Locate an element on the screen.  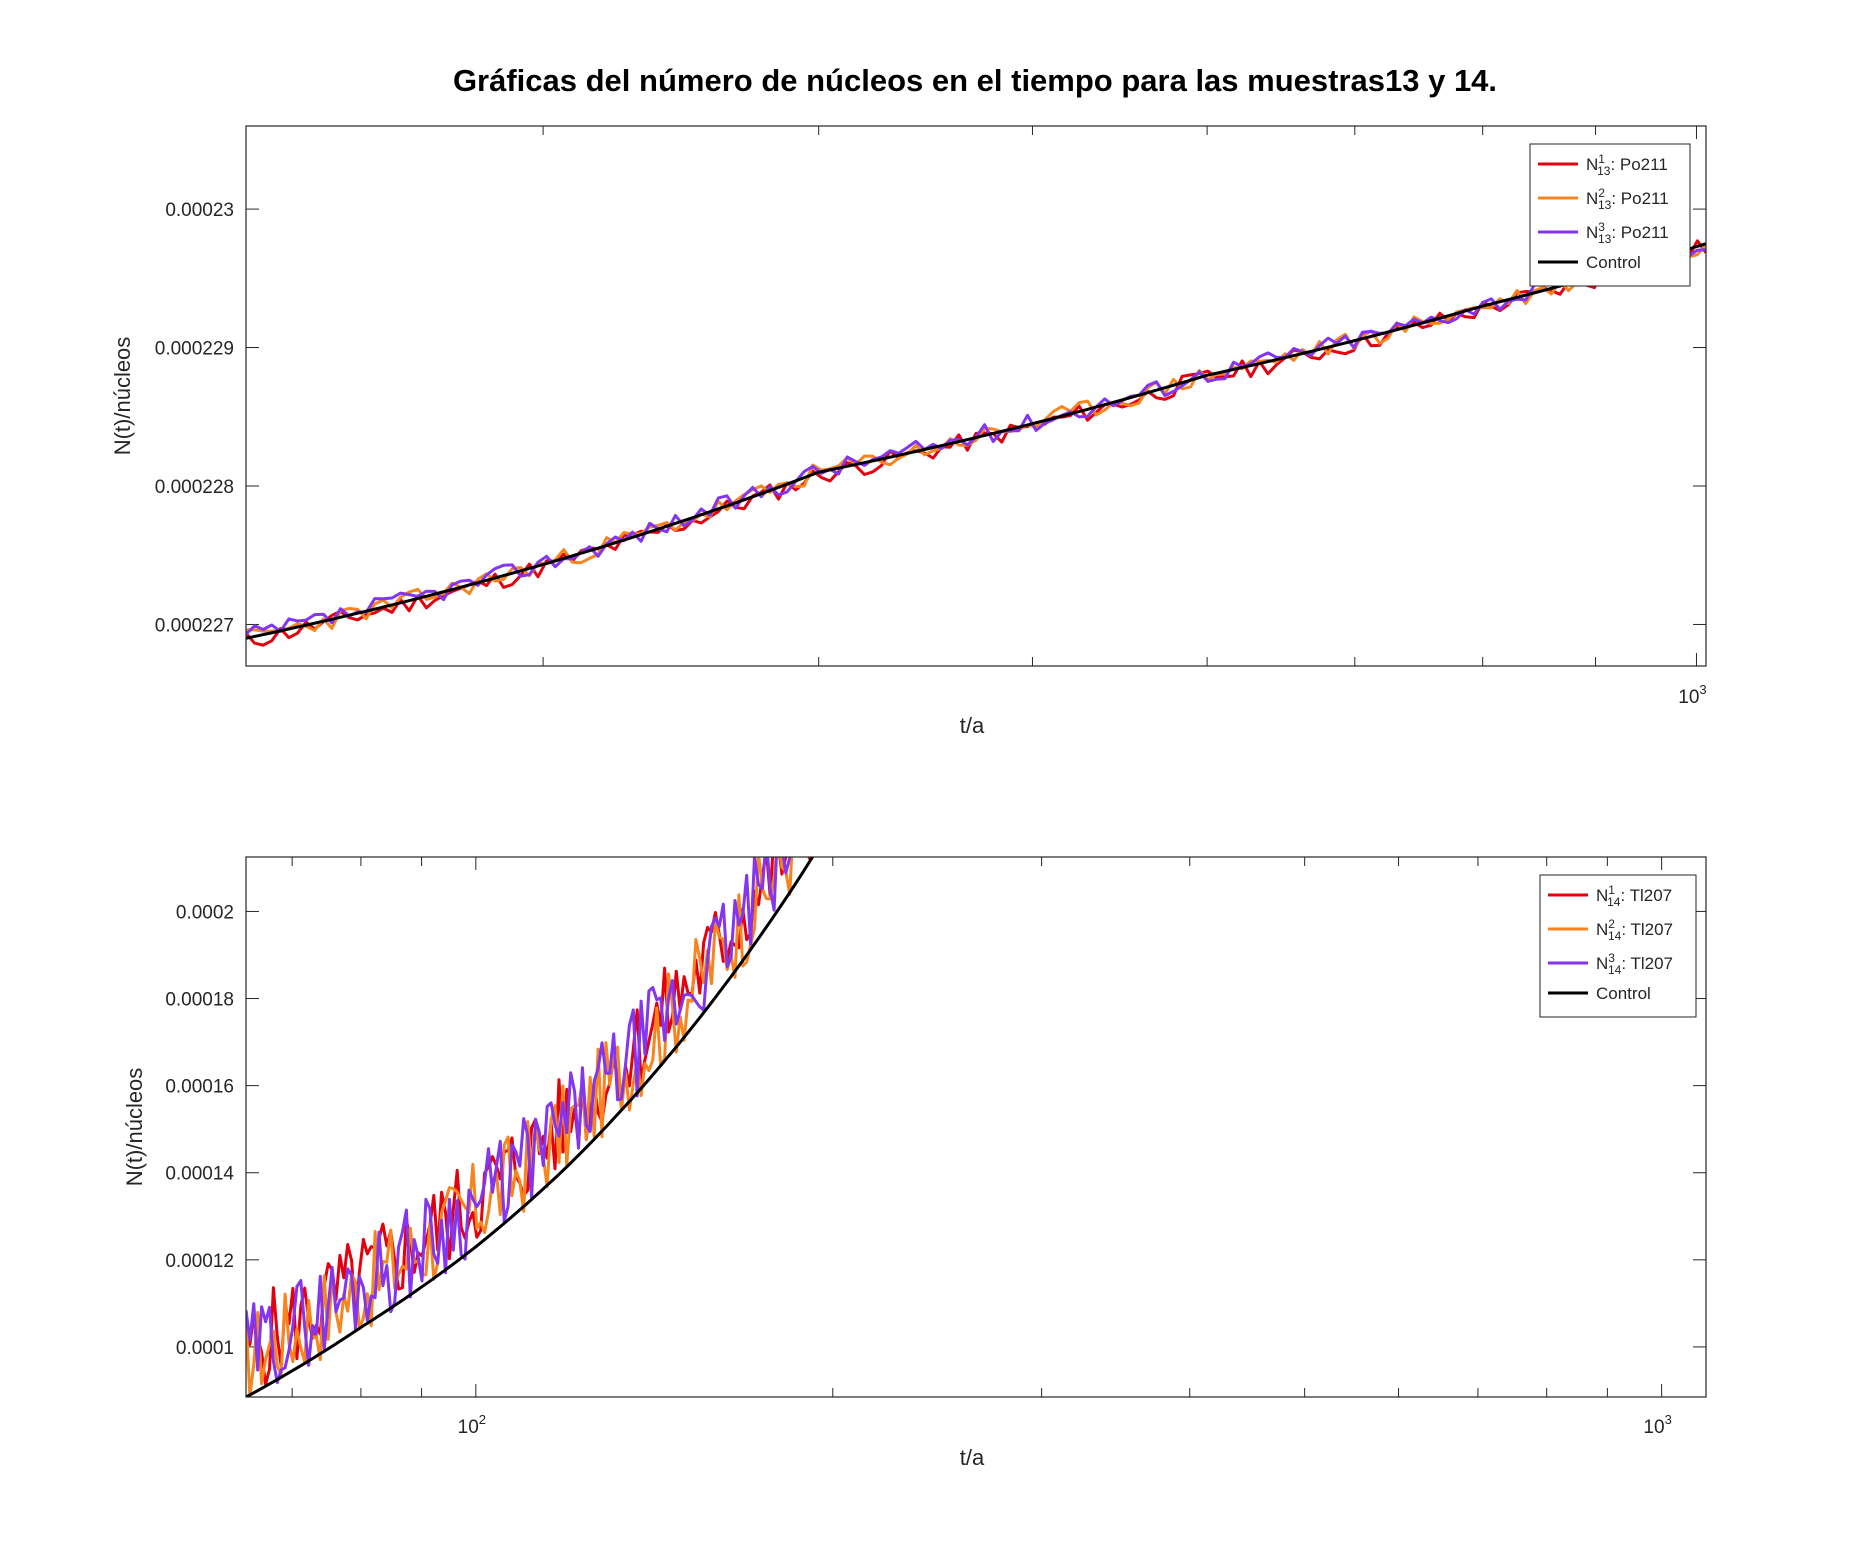
y-tick-label: 0.00014 is located at coordinates (199, 1174).